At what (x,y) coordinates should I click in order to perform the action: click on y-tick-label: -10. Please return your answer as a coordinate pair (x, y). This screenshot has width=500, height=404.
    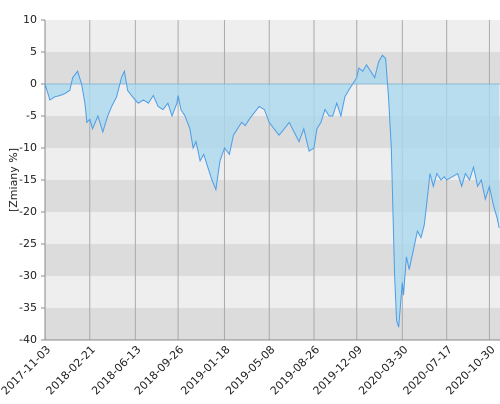
    Looking at the image, I should click on (28, 147).